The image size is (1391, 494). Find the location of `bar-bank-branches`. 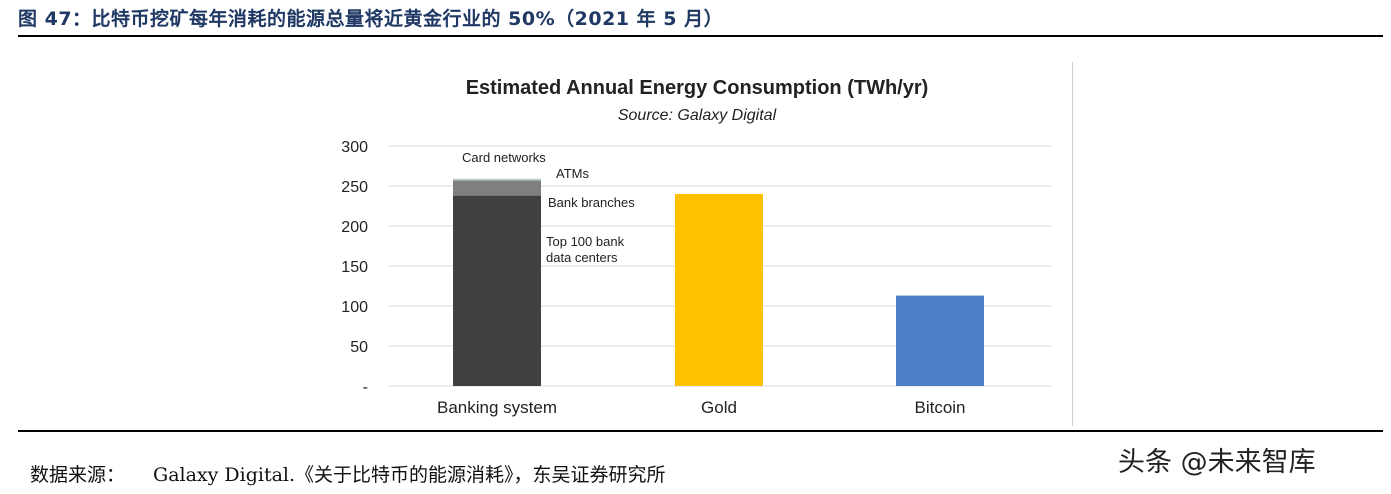

bar-bank-branches is located at coordinates (497, 188).